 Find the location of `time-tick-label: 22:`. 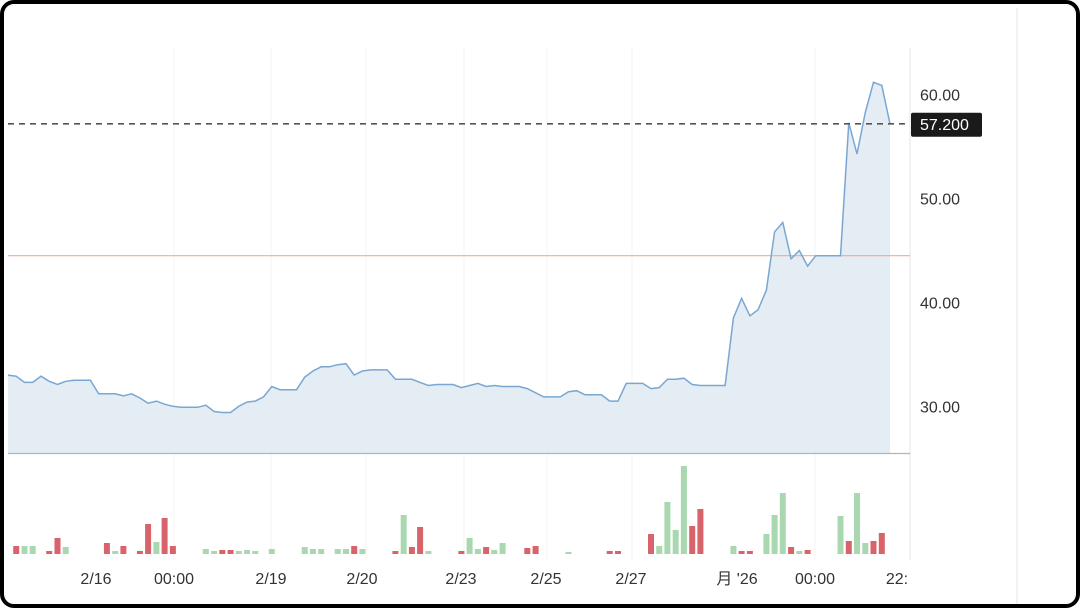

time-tick-label: 22: is located at coordinates (897, 579).